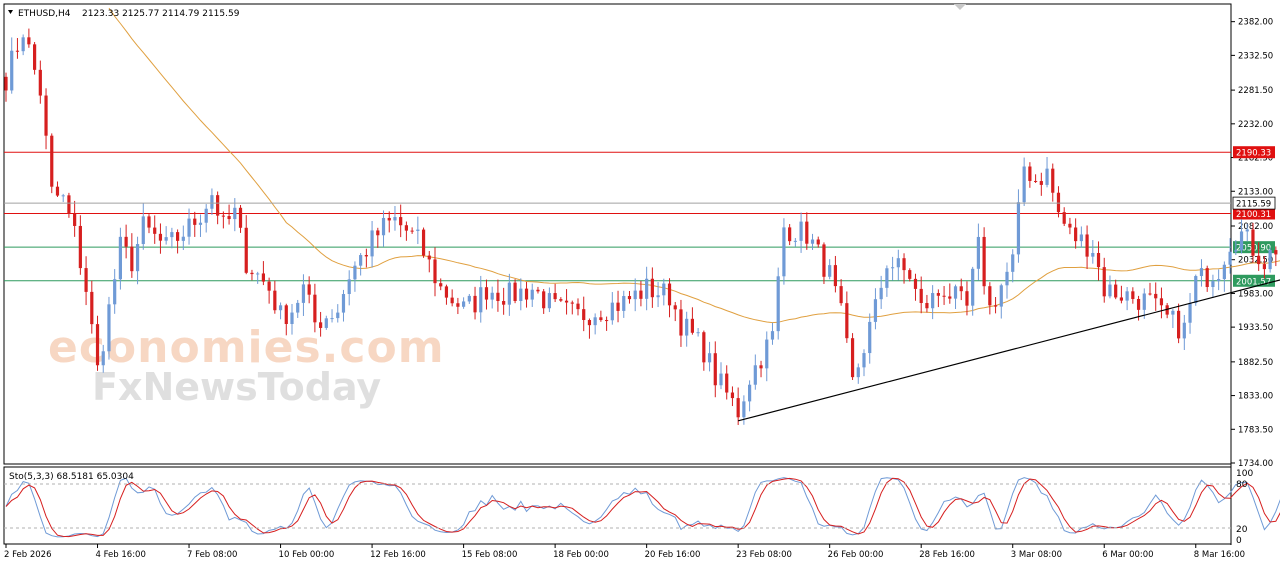  What do you see at coordinates (398, 555) in the screenshot?
I see `x-tick-label: 12 Feb 16:00` at bounding box center [398, 555].